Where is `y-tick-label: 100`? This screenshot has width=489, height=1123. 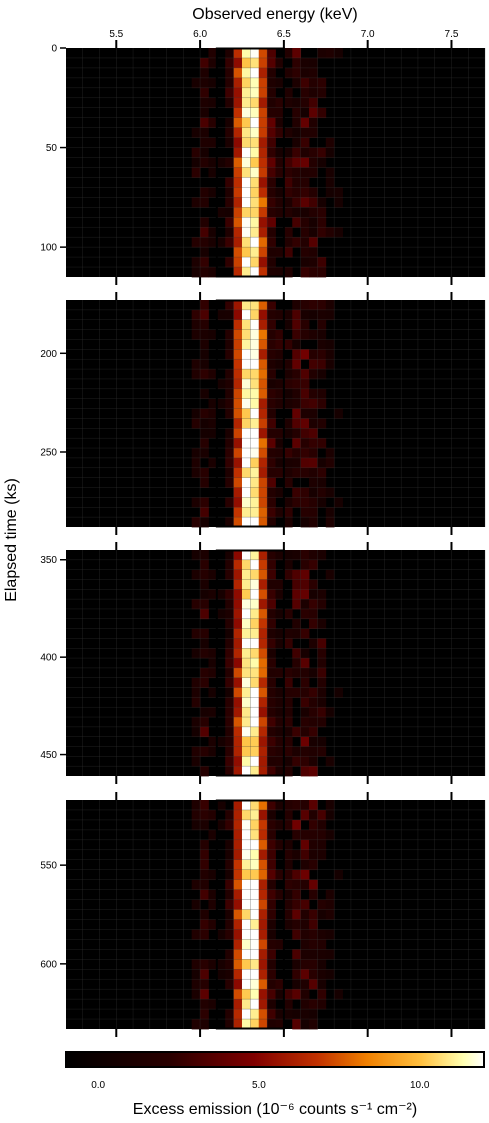 y-tick-label: 100 is located at coordinates (48, 248).